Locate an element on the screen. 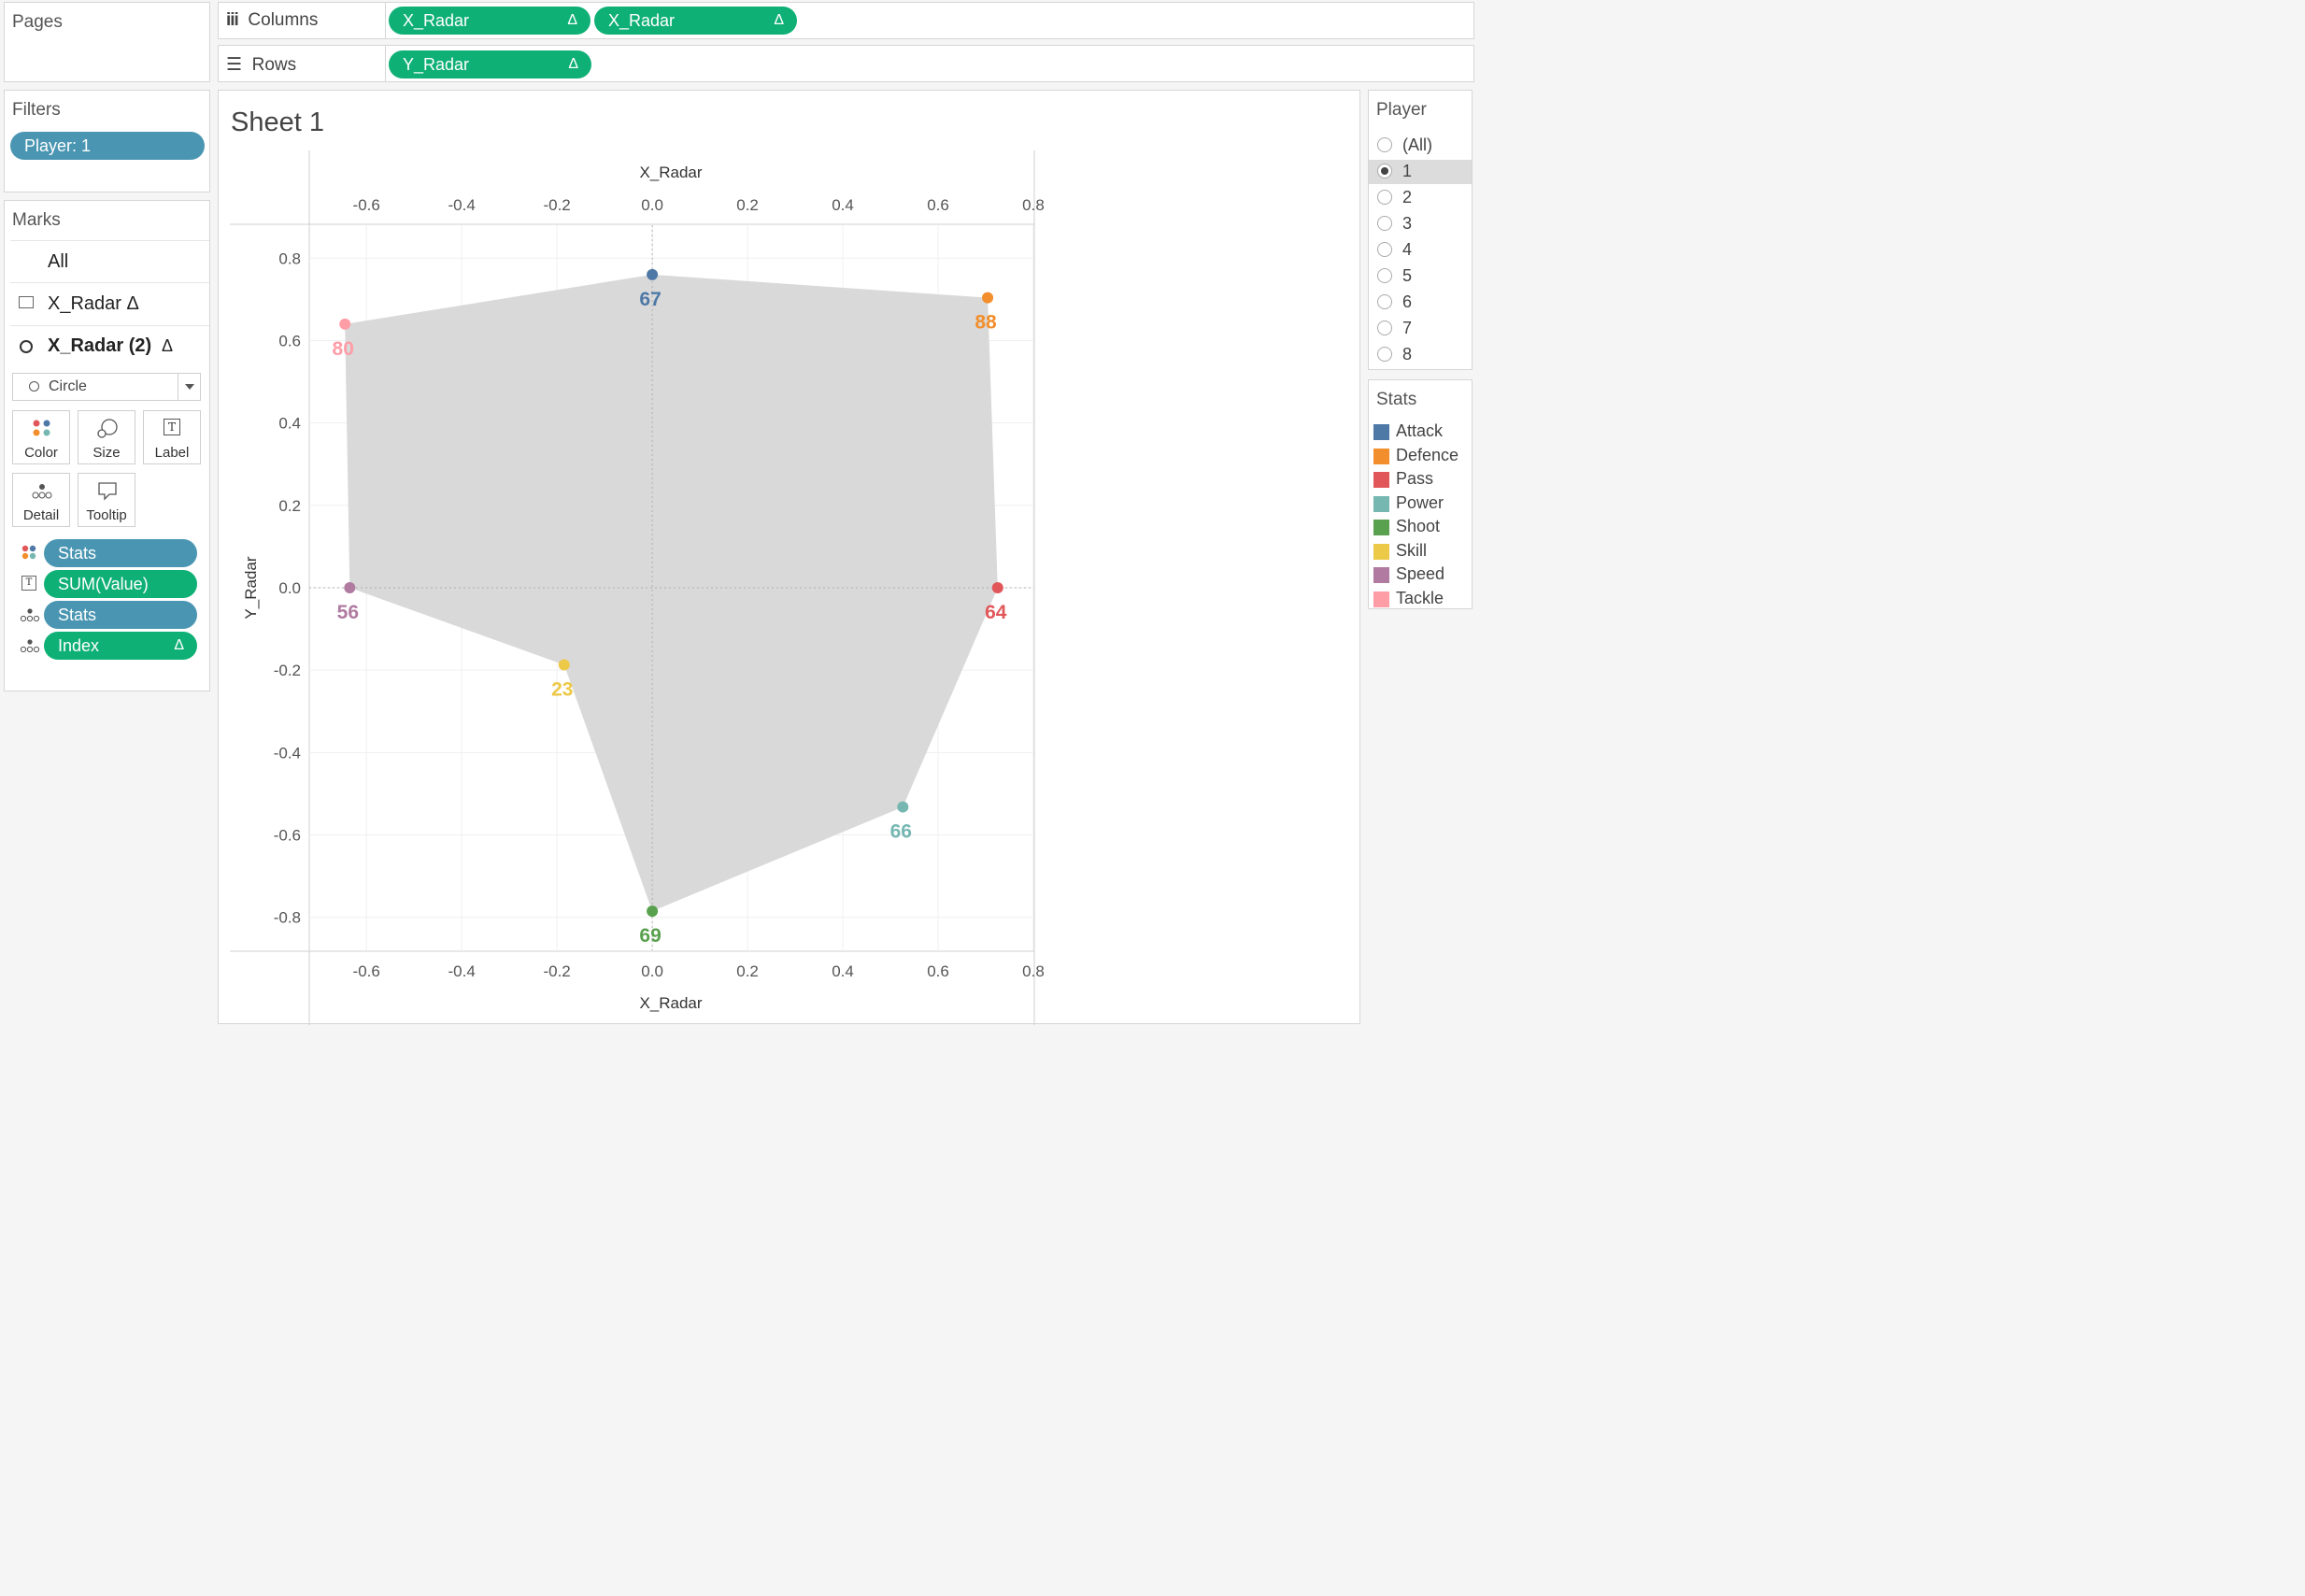  x-tick-label-bottom: 0.6 is located at coordinates (938, 971).